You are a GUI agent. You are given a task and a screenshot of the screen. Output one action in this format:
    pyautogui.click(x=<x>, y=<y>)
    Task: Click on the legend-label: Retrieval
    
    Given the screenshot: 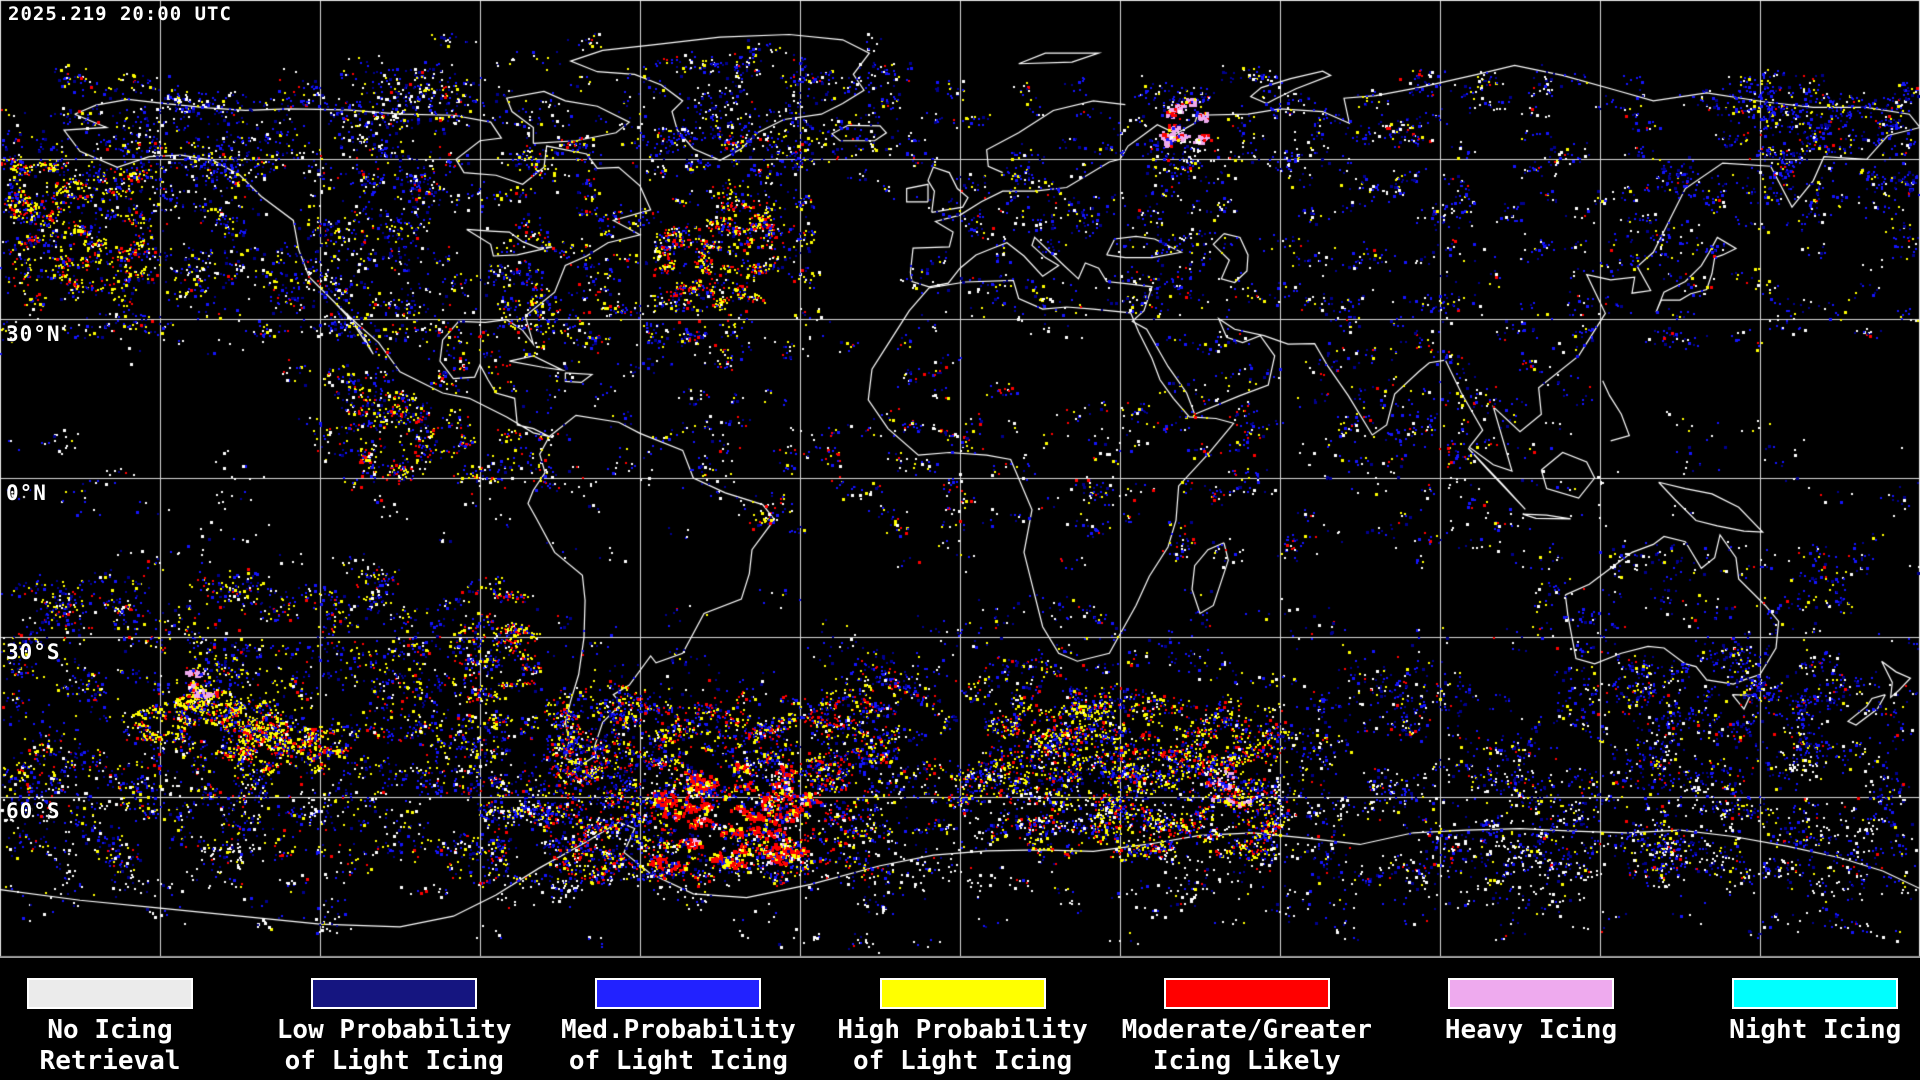 What is the action you would take?
    pyautogui.click(x=110, y=1061)
    